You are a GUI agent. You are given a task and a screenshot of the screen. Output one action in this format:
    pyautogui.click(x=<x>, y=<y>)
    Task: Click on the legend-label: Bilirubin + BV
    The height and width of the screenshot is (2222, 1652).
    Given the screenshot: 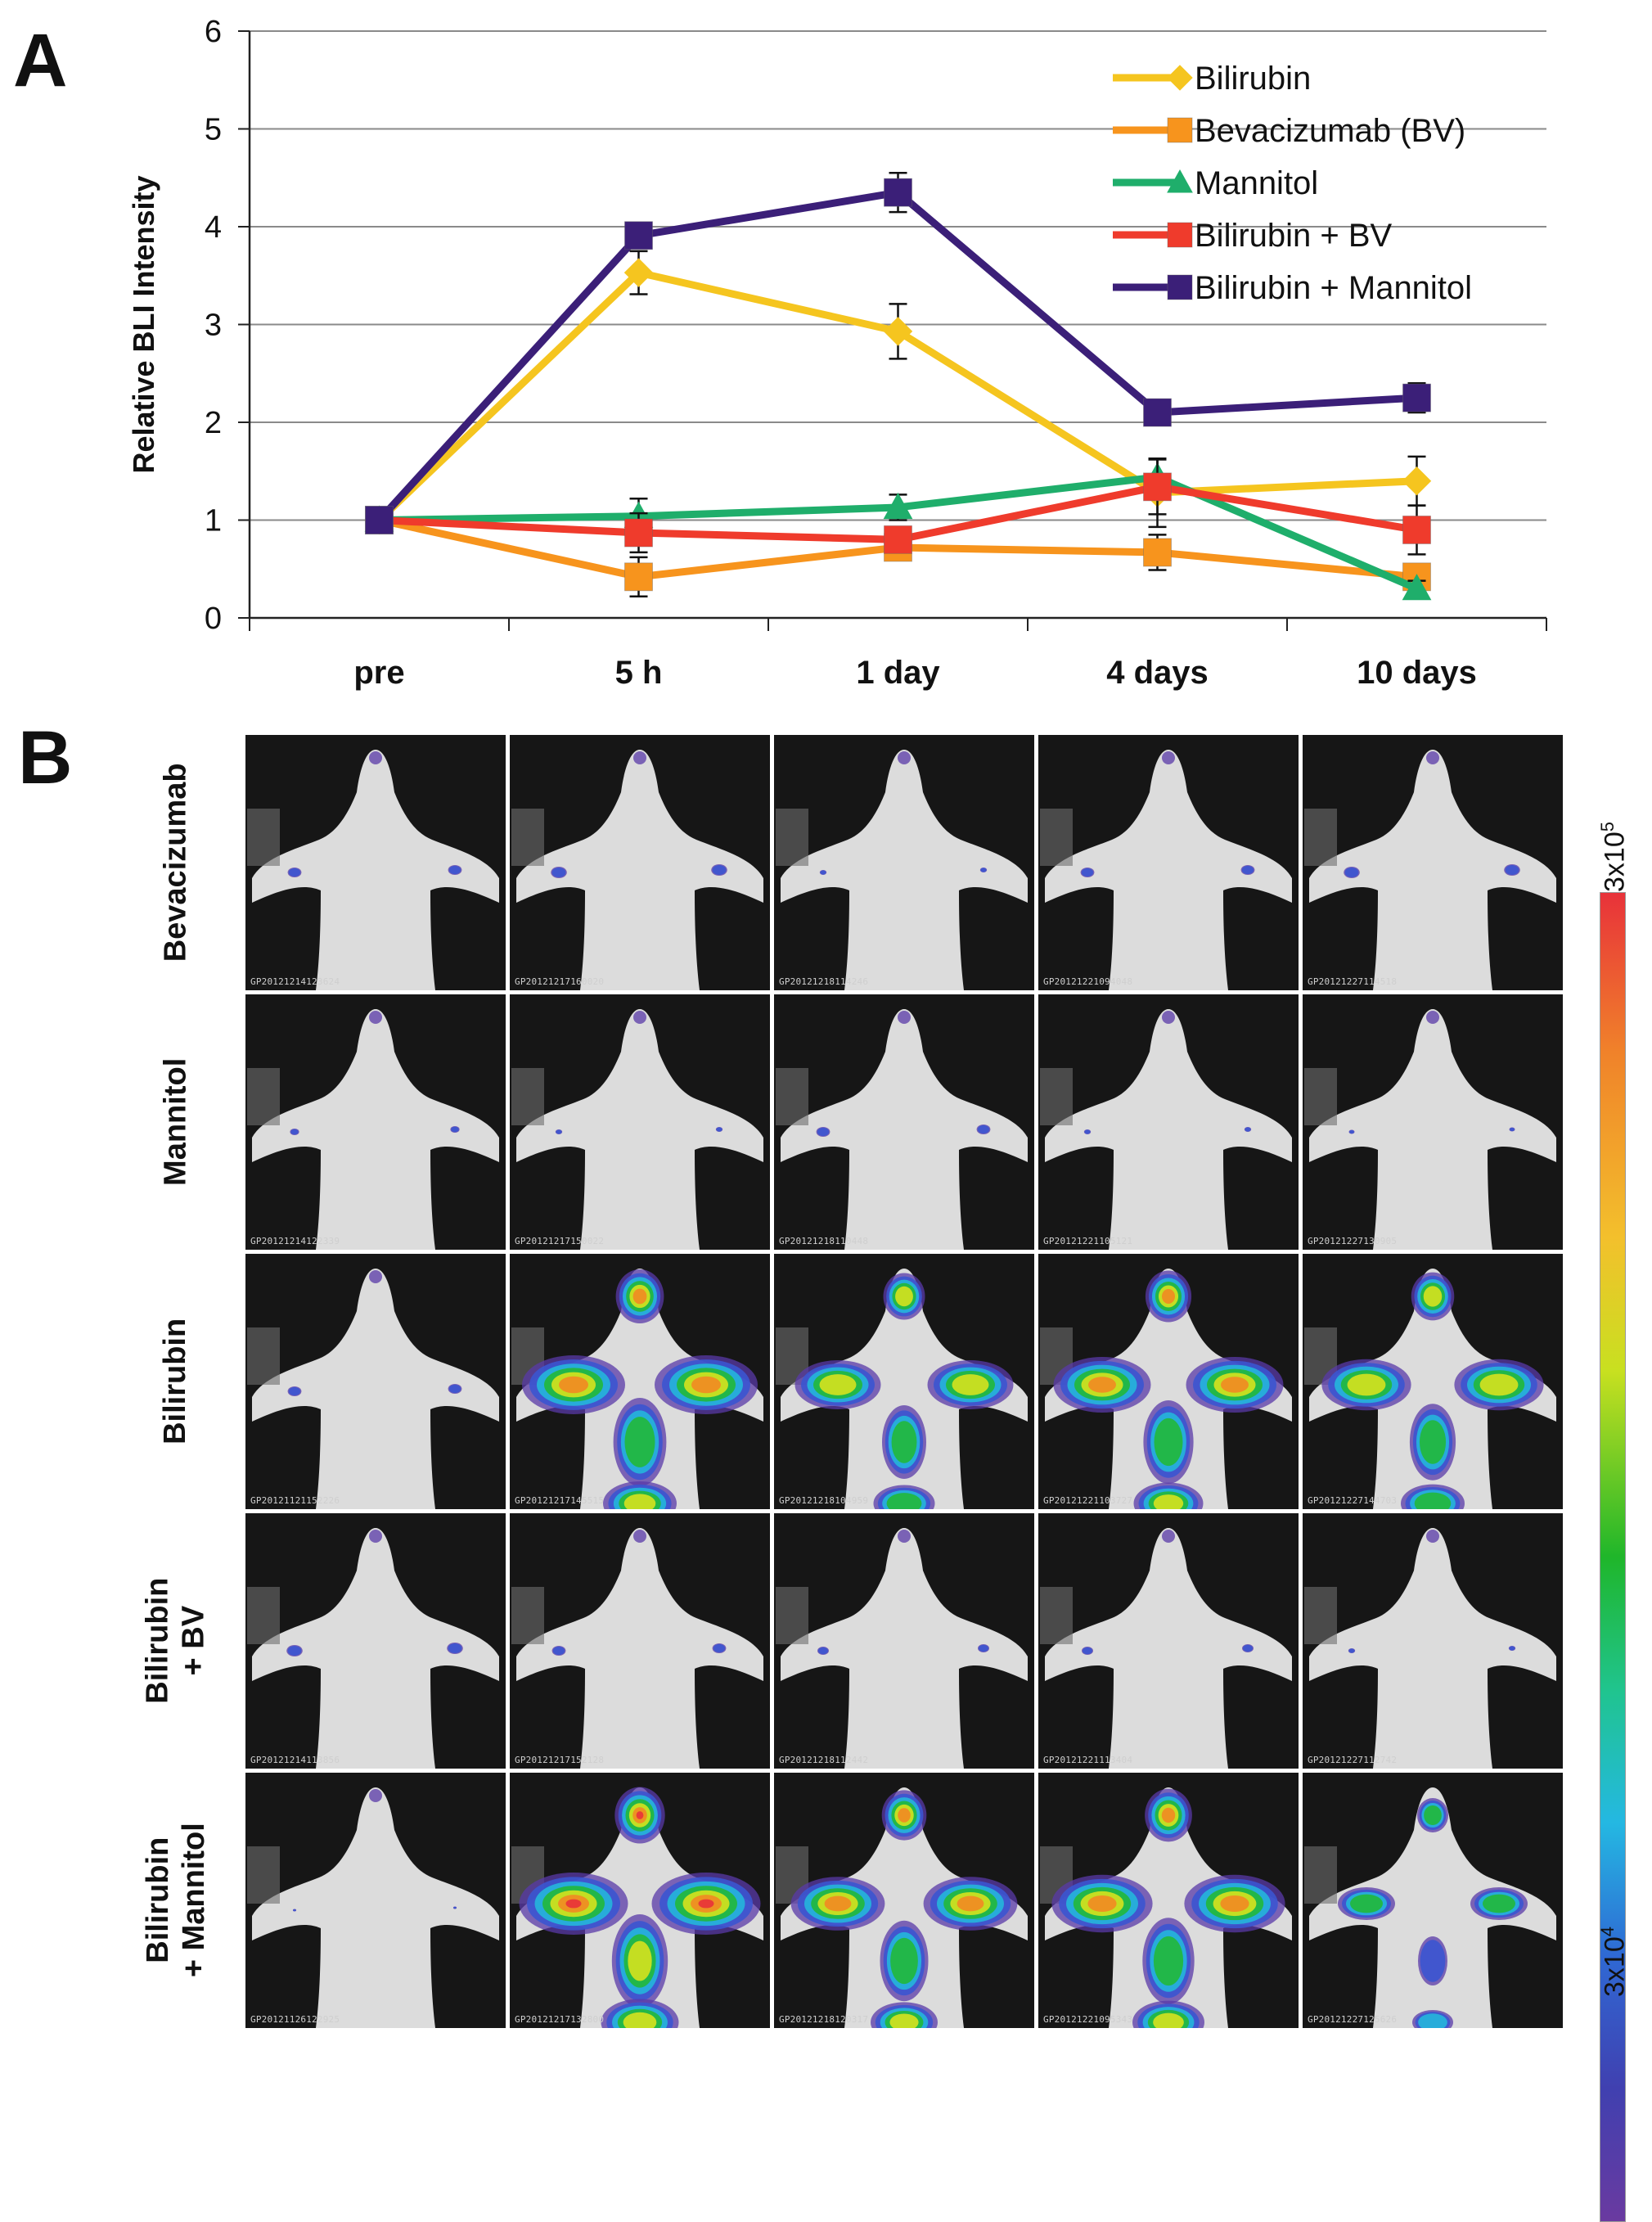 What is the action you would take?
    pyautogui.click(x=1294, y=236)
    